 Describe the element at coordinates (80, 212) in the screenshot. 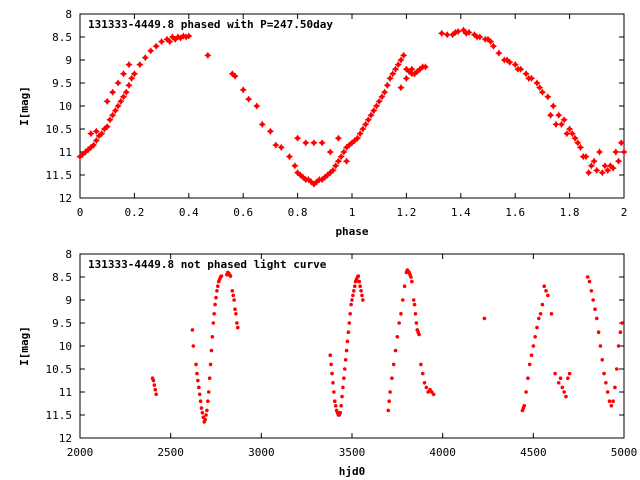

I see `x-tick-label: 0` at that location.